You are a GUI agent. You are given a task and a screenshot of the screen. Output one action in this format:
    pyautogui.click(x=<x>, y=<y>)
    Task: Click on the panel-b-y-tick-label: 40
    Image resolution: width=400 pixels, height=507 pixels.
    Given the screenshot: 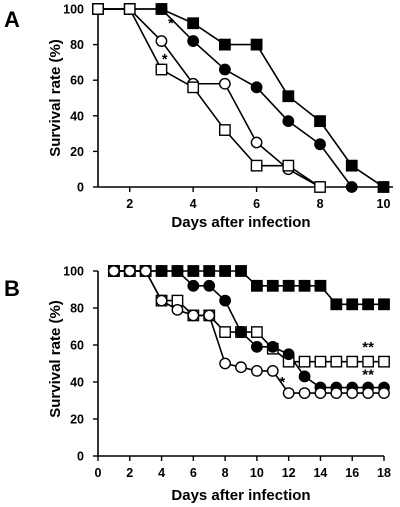 What is the action you would take?
    pyautogui.click(x=77, y=383)
    